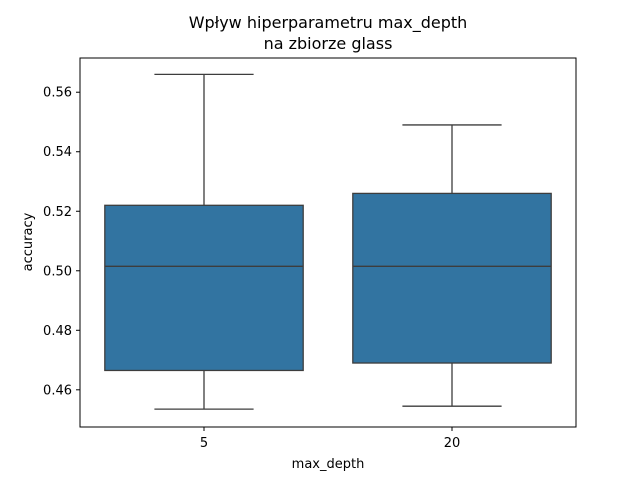 The width and height of the screenshot is (640, 480). Describe the element at coordinates (28, 241) in the screenshot. I see `y-axis-label: accuracy` at that location.